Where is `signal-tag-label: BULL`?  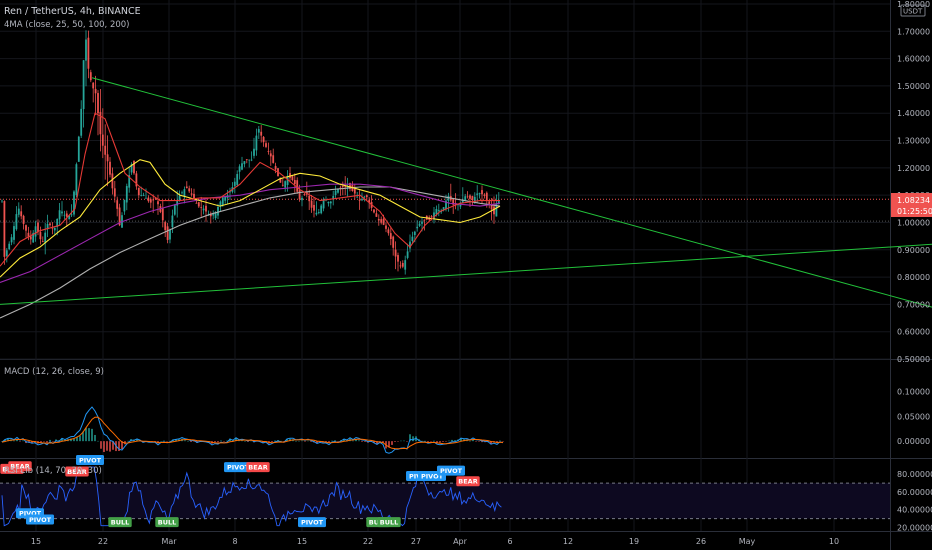
signal-tag-label: BULL is located at coordinates (167, 523).